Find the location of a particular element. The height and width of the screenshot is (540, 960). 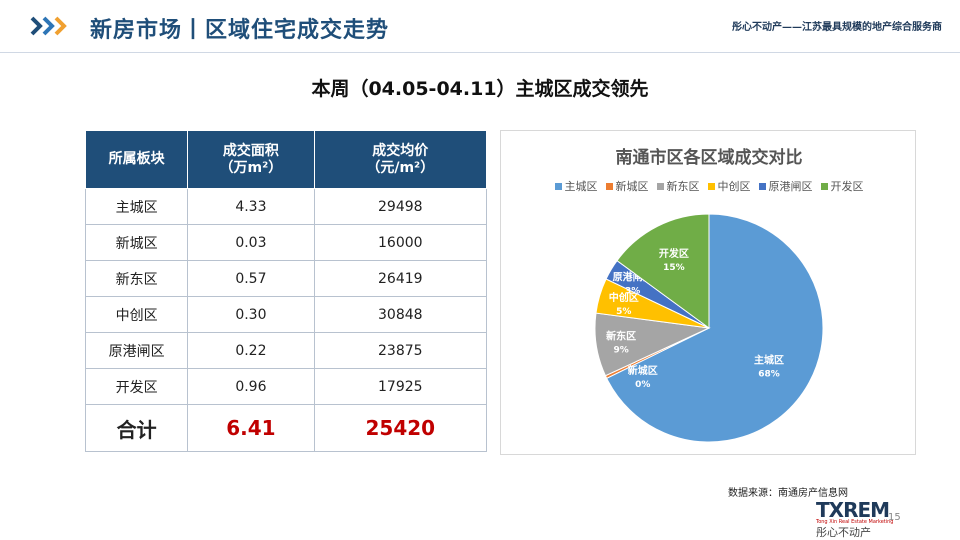

logo-chinese-name: 彤心不动产 is located at coordinates (843, 532).